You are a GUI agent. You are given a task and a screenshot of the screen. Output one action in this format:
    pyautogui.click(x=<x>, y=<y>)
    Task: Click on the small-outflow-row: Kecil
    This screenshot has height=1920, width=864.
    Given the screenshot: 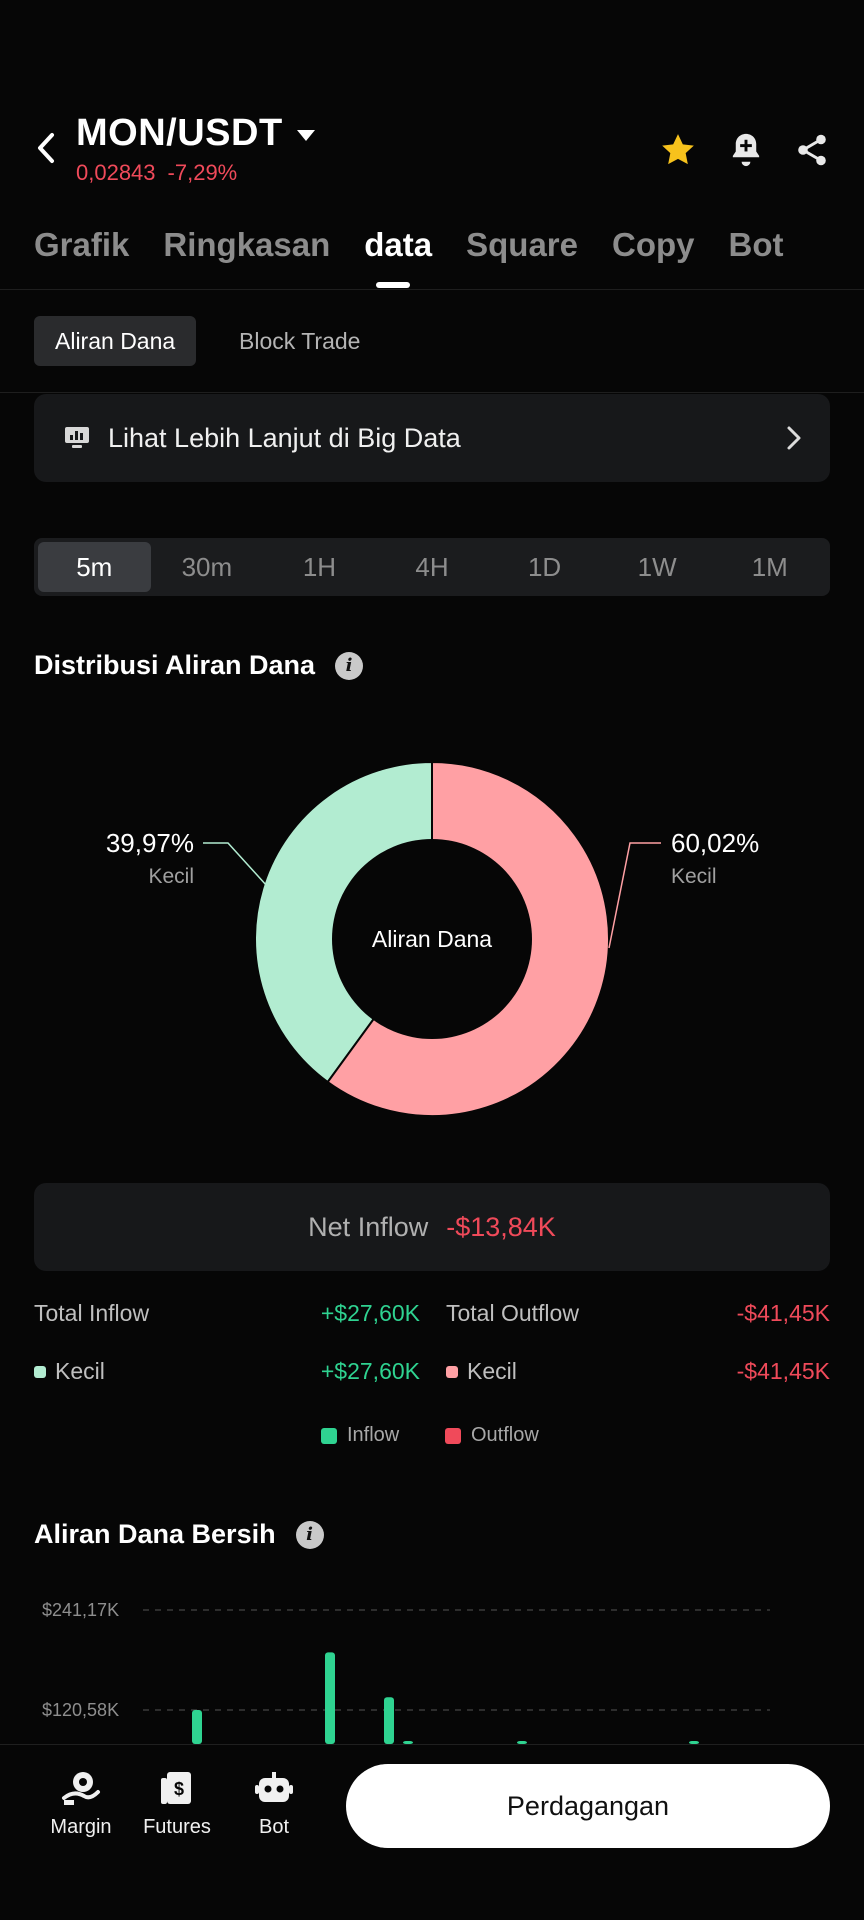 What is the action you would take?
    pyautogui.click(x=481, y=1371)
    